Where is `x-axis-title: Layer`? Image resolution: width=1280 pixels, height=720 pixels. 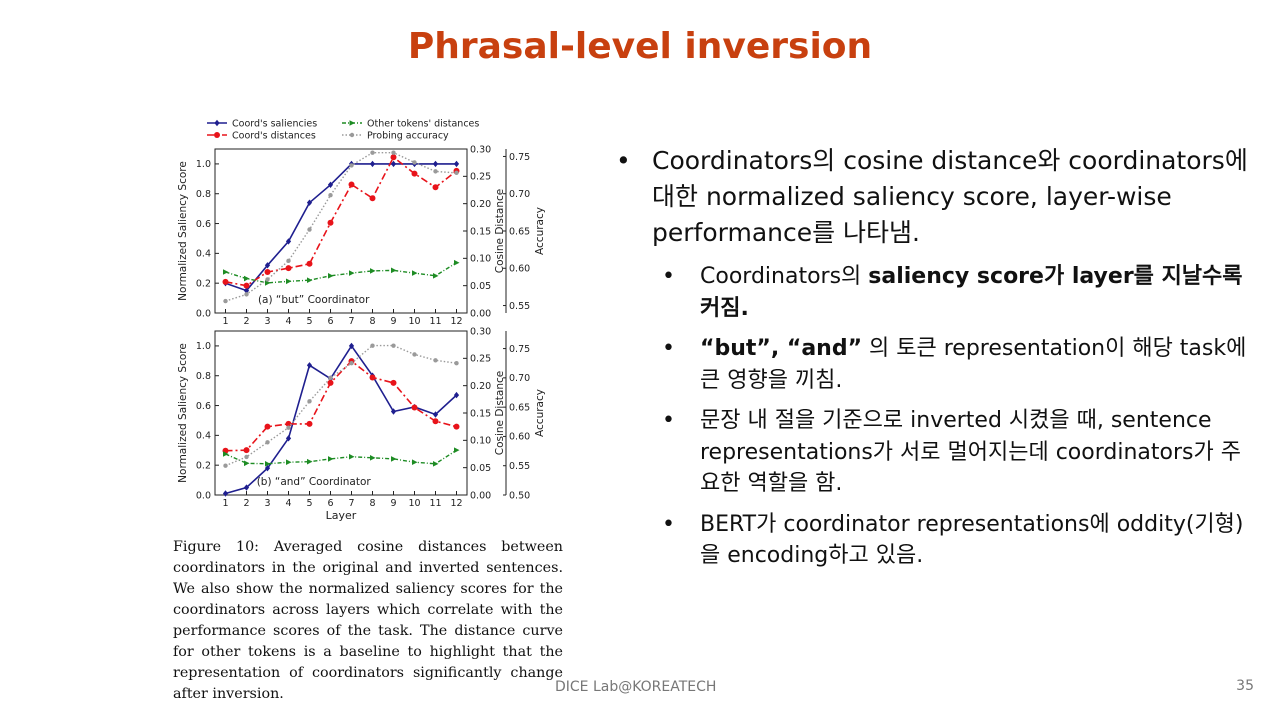
x-axis-title: Layer is located at coordinates (341, 515).